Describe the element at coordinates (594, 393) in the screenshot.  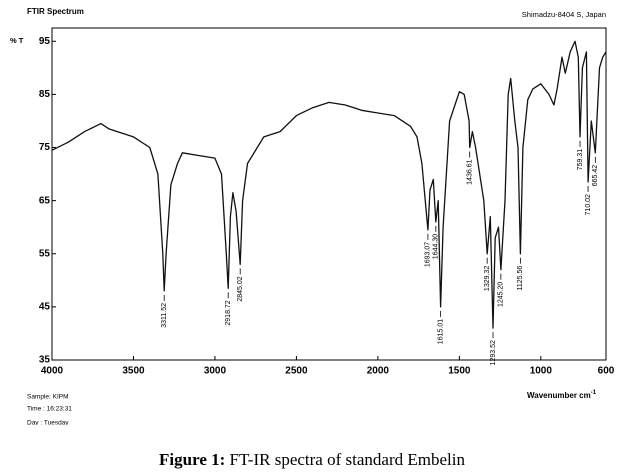
I see `x-axis-label-sup: -1` at that location.